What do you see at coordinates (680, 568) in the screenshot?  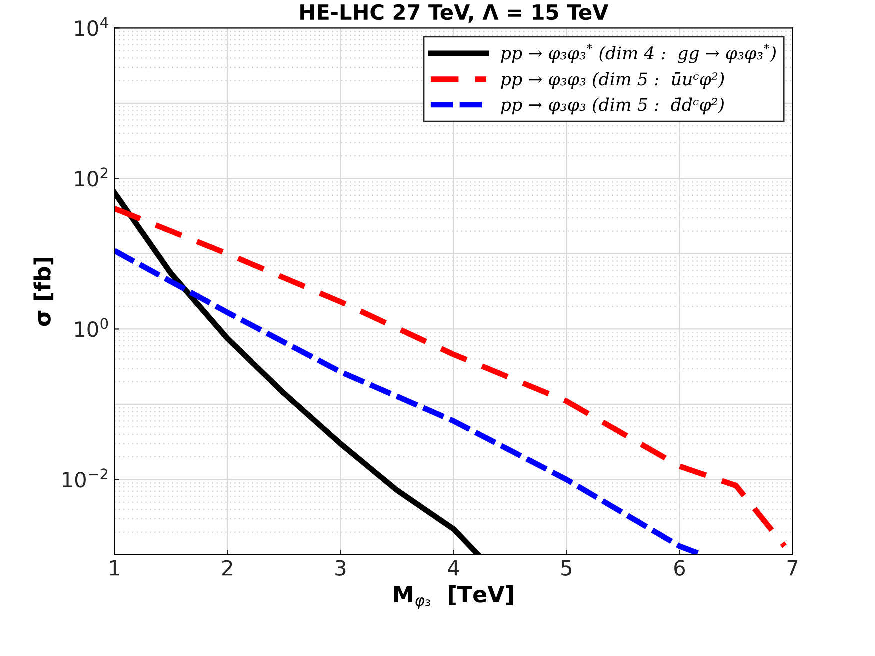 I see `x-tick-label: 6` at bounding box center [680, 568].